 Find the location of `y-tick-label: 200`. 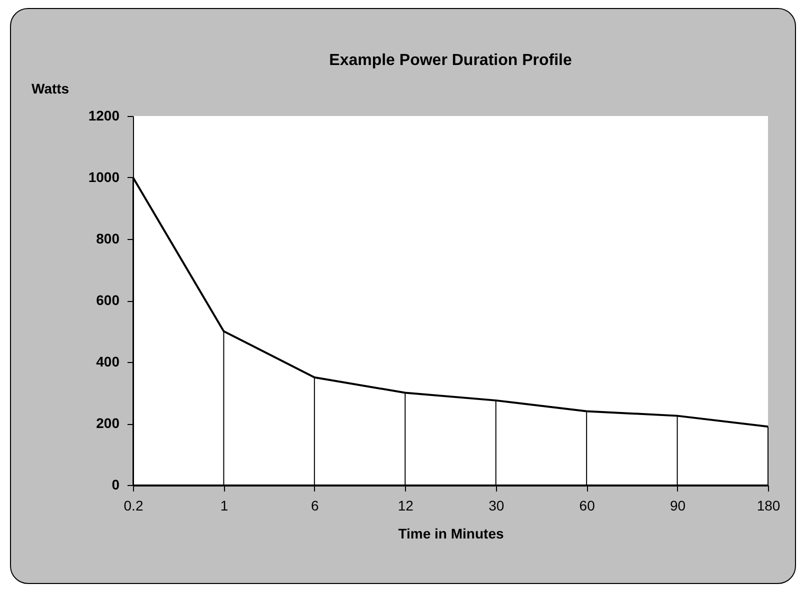

y-tick-label: 200 is located at coordinates (108, 423).